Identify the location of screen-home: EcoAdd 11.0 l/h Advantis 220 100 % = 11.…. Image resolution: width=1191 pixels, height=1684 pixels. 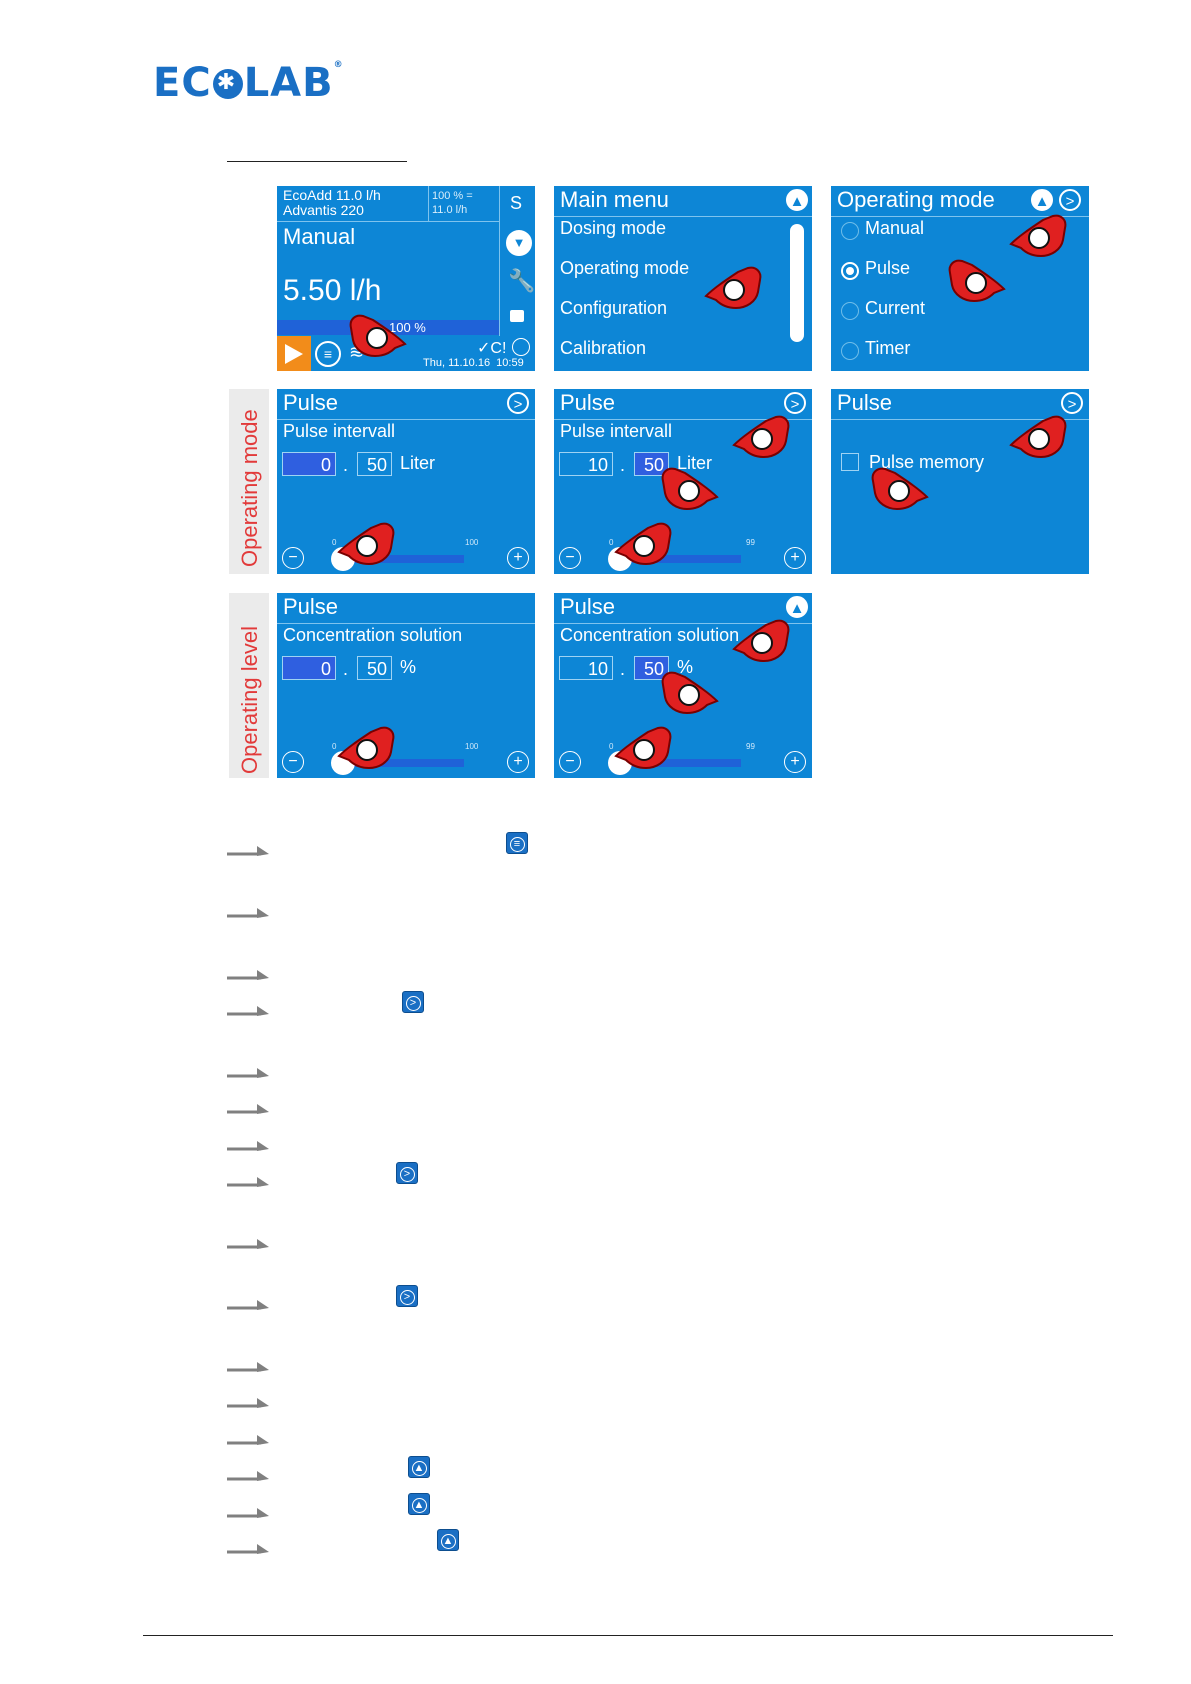
(406, 278).